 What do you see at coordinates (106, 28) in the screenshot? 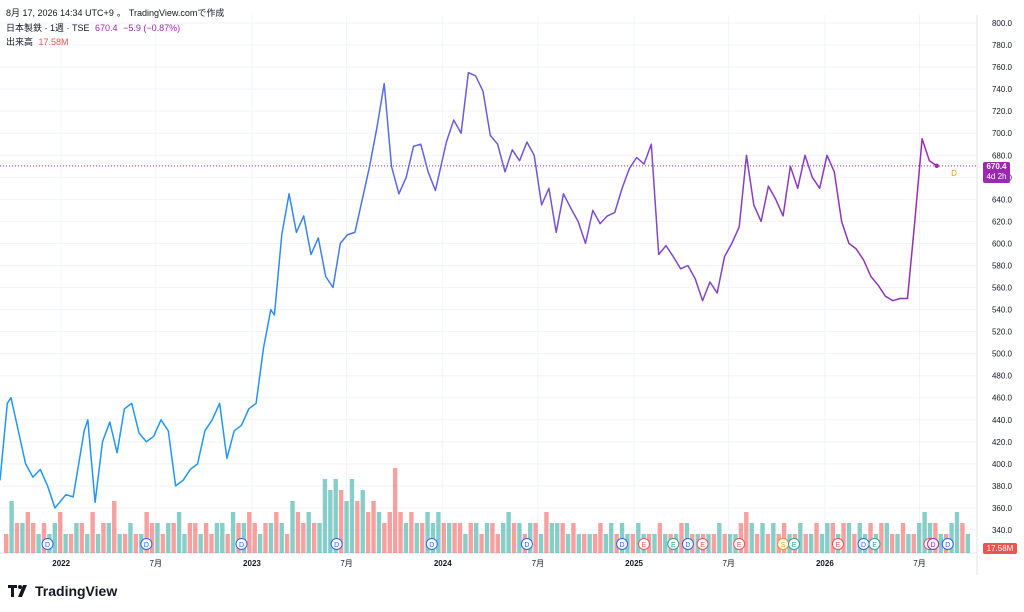
I see `last-price: 670.4` at bounding box center [106, 28].